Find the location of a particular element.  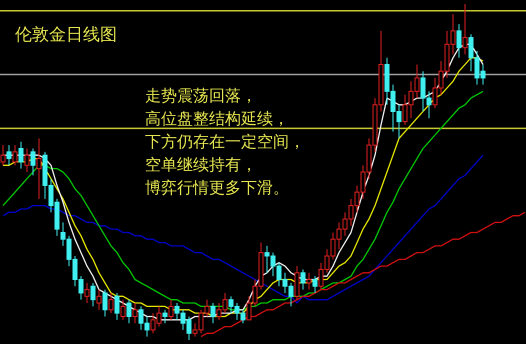

annotation: 空单继续持有， is located at coordinates (201, 164).